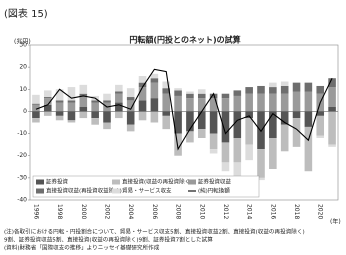  I want to click on y-tick-label: 30, so click(23, 45).